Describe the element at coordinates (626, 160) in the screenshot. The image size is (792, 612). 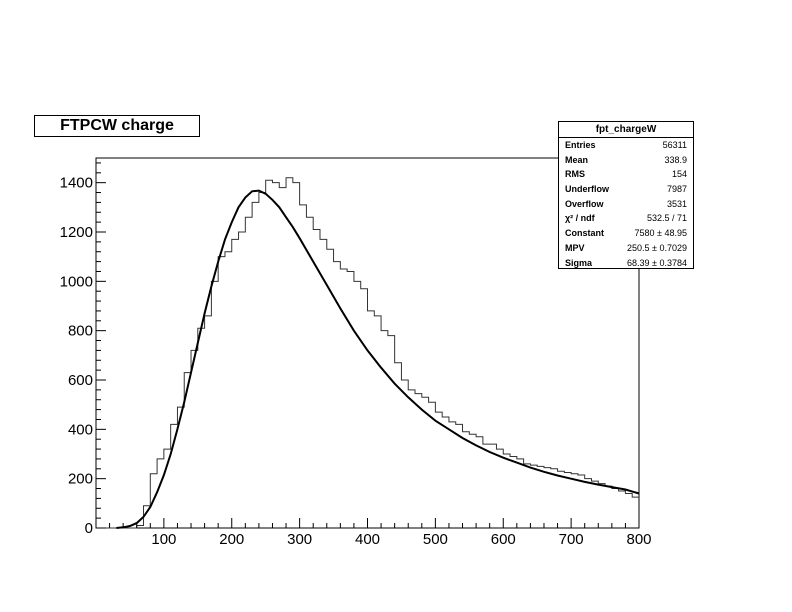
I see `stats-row-mean: Mean 338.9` at that location.